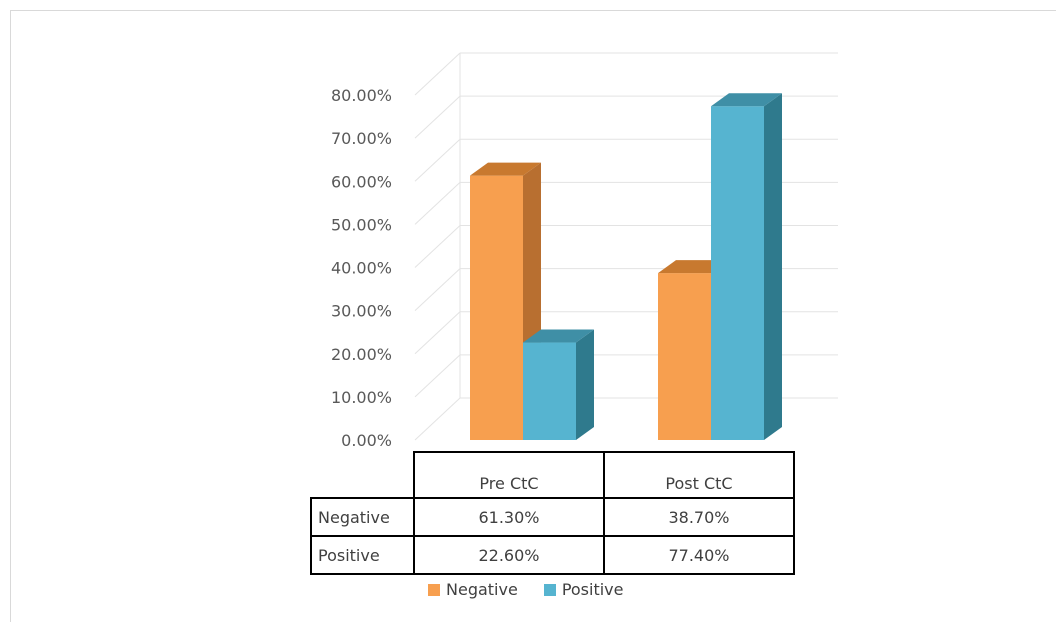  I want to click on legend-item-positive: Positive, so click(583, 589).